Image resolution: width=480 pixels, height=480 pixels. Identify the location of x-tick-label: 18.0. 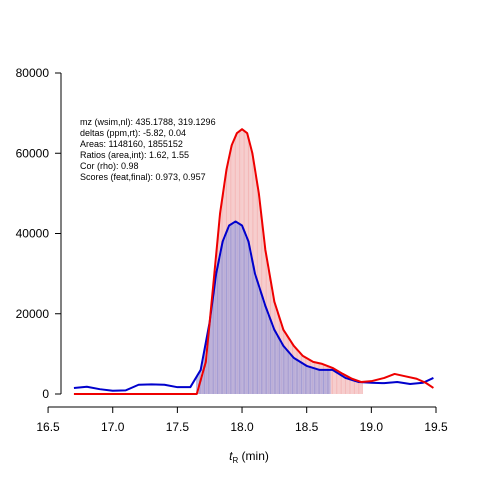
(242, 427).